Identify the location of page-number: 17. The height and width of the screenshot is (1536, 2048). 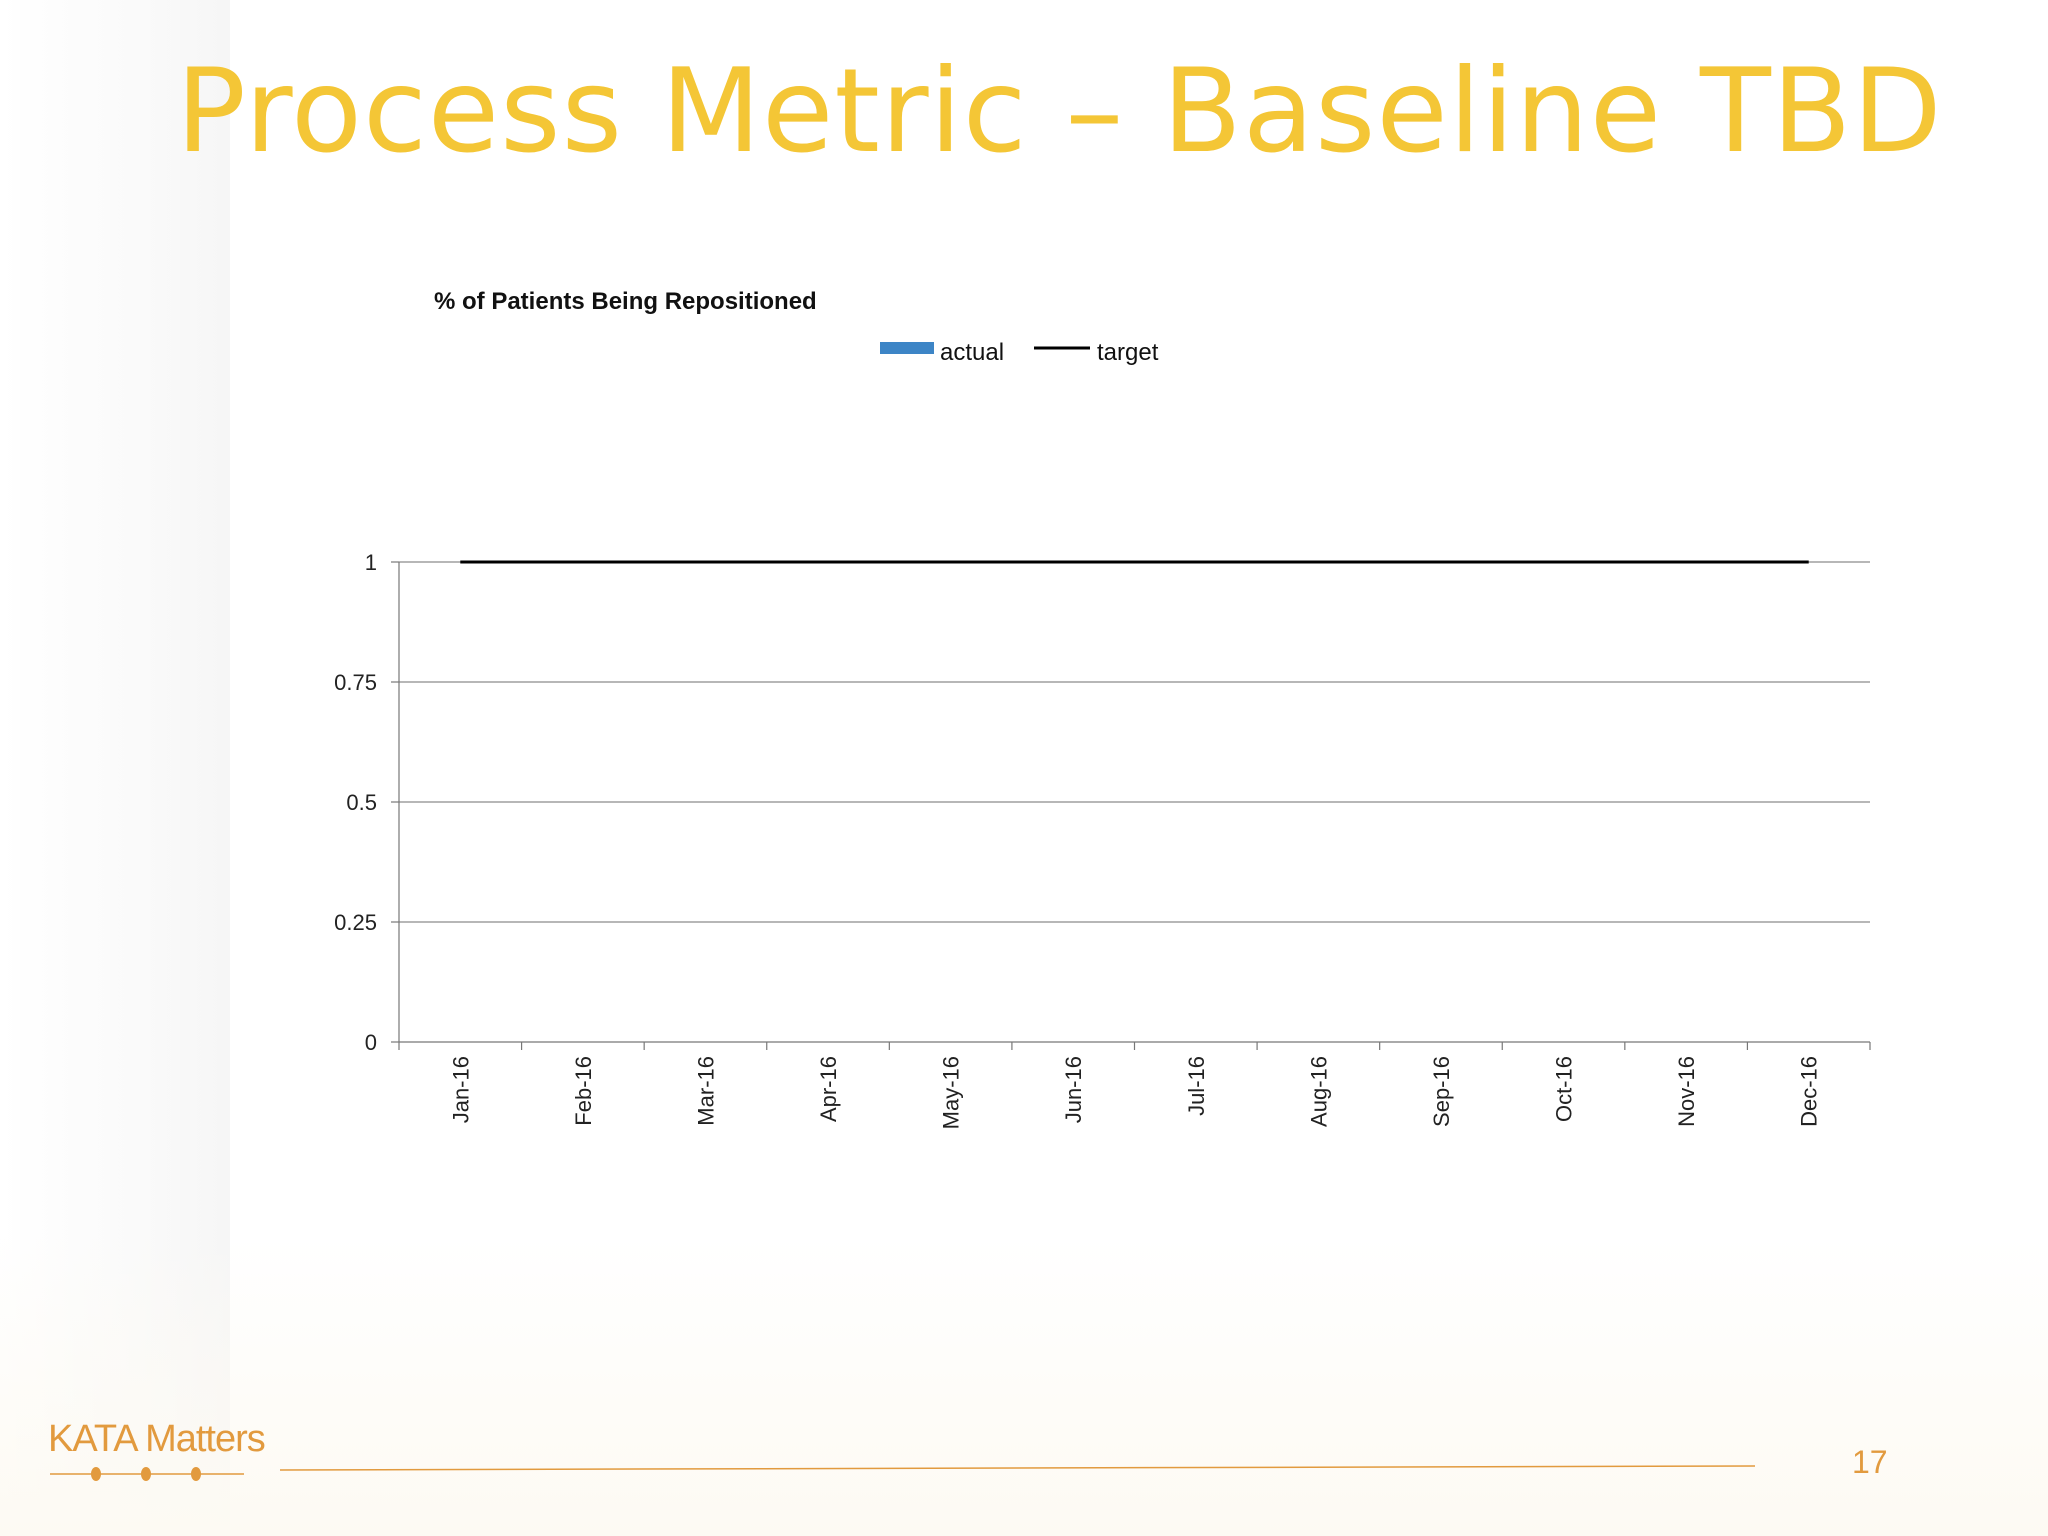
(1870, 1462).